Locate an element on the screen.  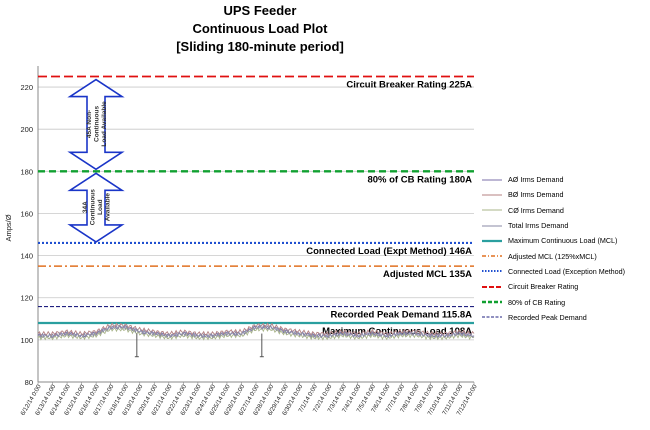
legend-item: Connected Load (Exception Method) is located at coordinates (566, 271).